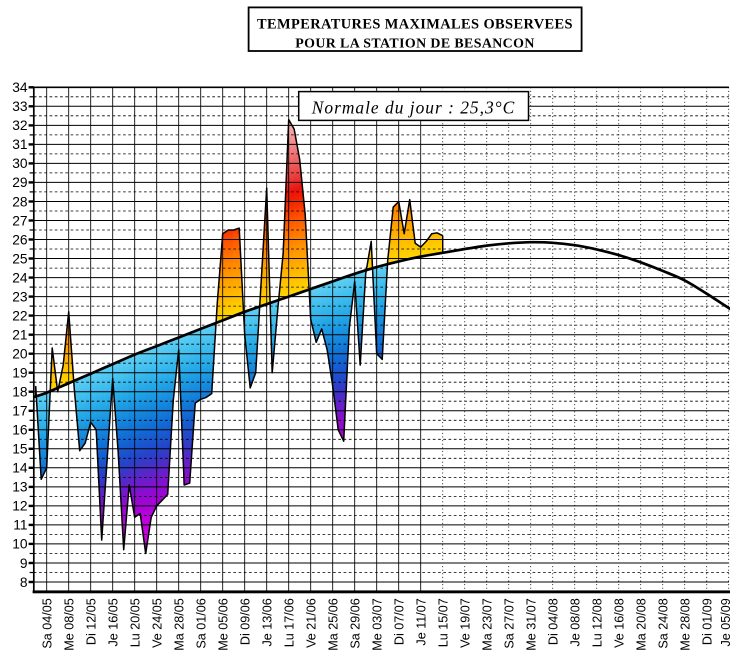 The width and height of the screenshot is (730, 666). What do you see at coordinates (267, 622) in the screenshot?
I see `svg-text: Je 13/06` at bounding box center [267, 622].